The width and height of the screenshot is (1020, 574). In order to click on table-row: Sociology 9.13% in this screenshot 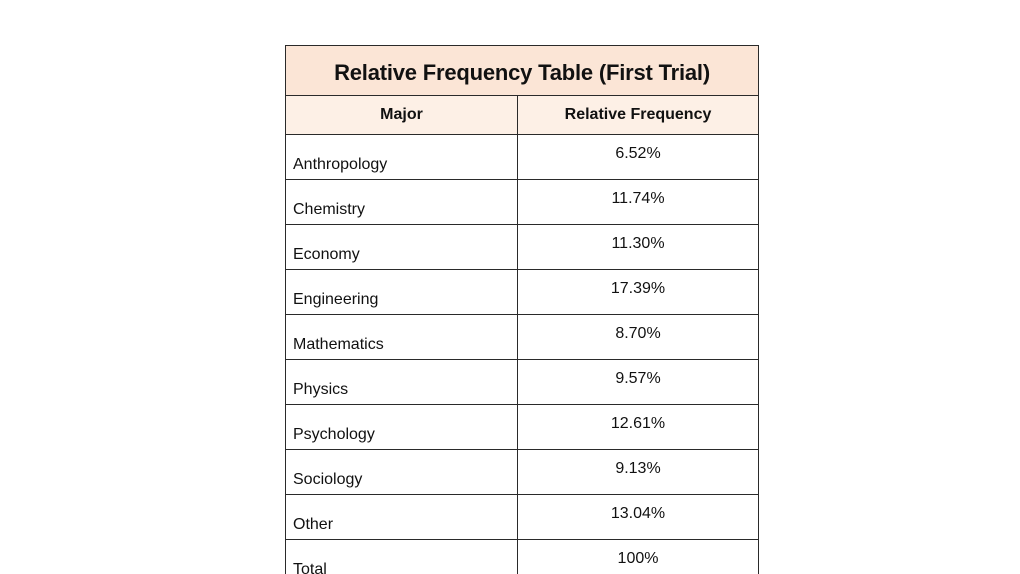, I will do `click(522, 472)`.